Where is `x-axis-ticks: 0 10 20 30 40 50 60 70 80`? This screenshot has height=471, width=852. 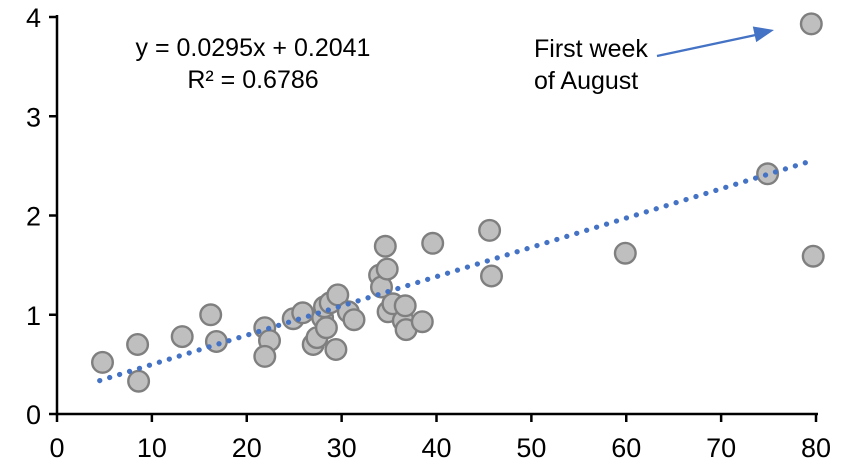 x-axis-ticks: 0 10 20 30 40 50 60 70 80 is located at coordinates (440, 438).